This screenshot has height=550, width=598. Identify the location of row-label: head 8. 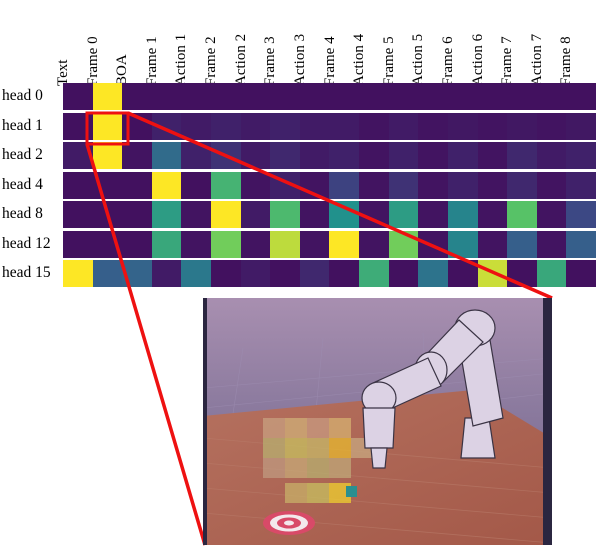
(22, 213).